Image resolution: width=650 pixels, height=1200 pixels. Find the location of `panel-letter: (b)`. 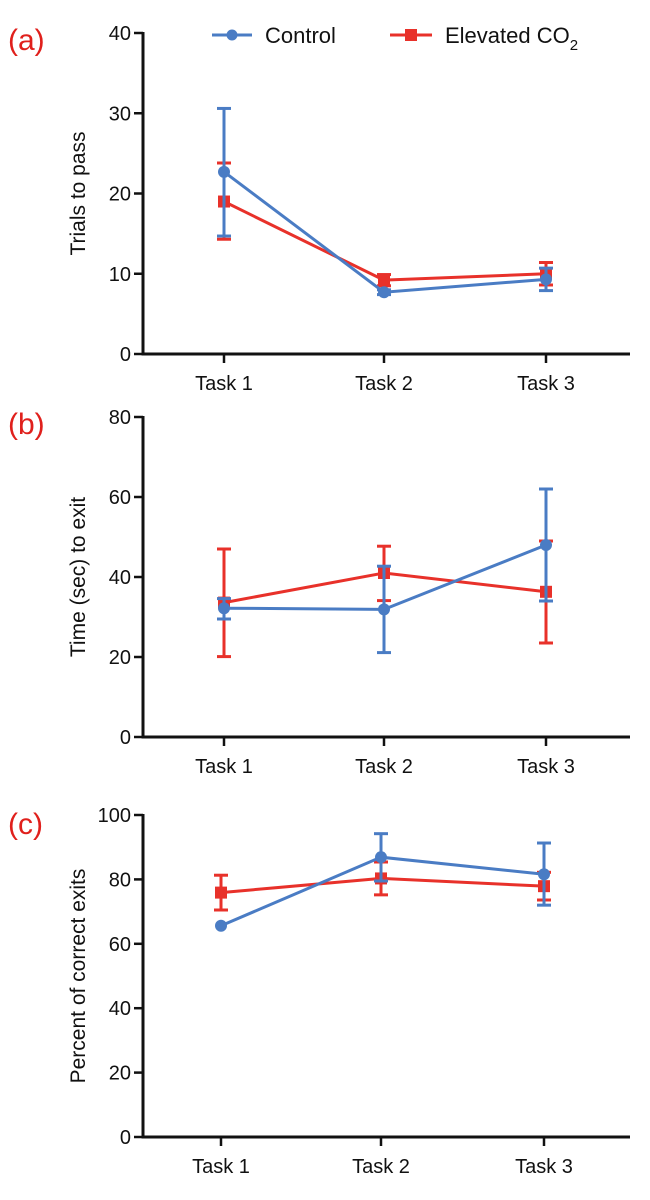

panel-letter: (b) is located at coordinates (26, 424).